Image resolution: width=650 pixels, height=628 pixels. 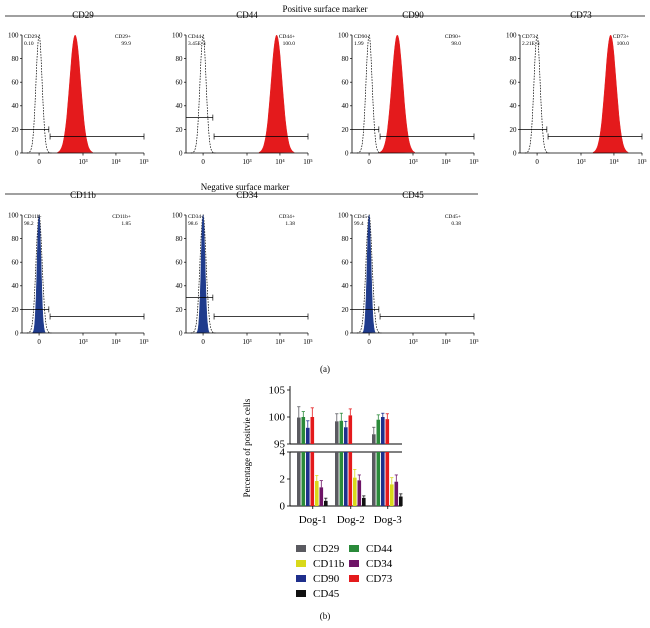 What do you see at coordinates (351, 520) in the screenshot?
I see `x-tick-label: Dog-2` at bounding box center [351, 520].